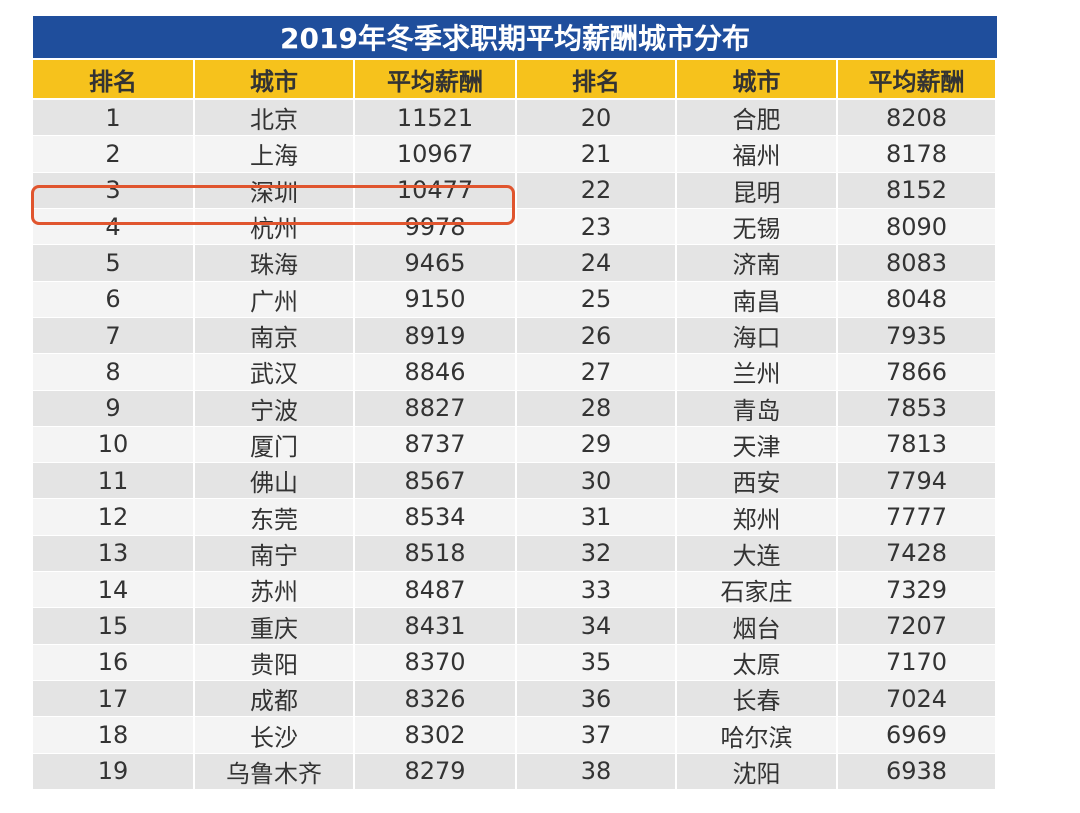  What do you see at coordinates (436, 299) in the screenshot?
I see `table-cell: 9150` at bounding box center [436, 299].